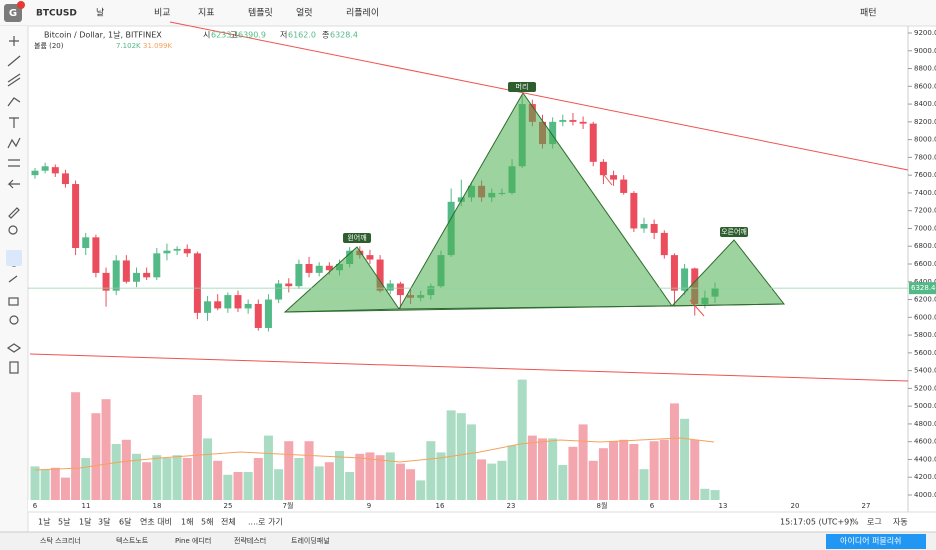 This screenshot has width=936, height=550. What do you see at coordinates (44, 522) in the screenshot?
I see `range-button: 1날` at bounding box center [44, 522].